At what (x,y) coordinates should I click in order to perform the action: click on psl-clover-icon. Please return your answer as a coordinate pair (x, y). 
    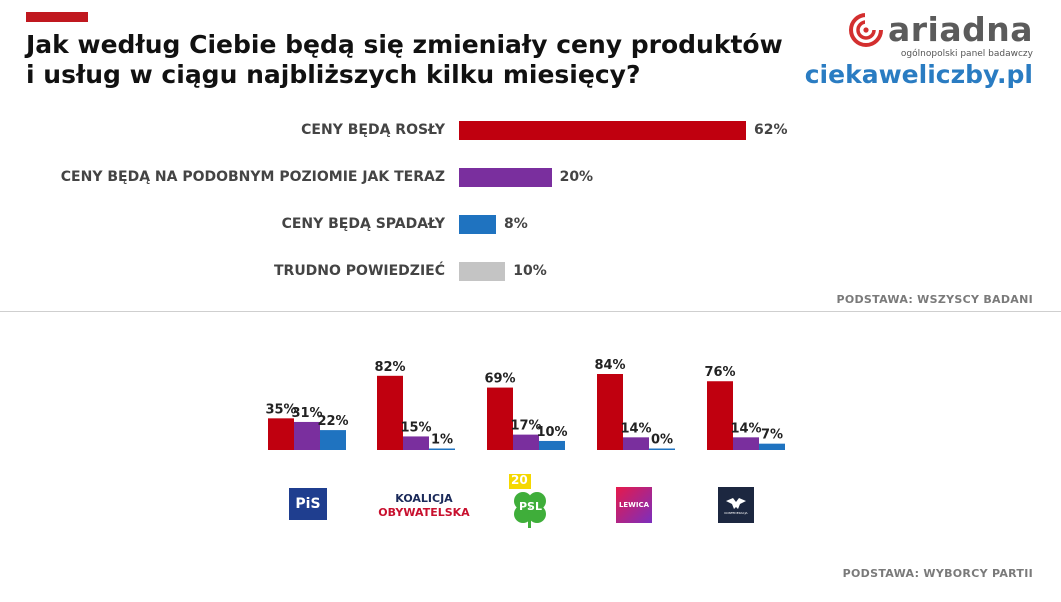
    Looking at the image, I should click on (527, 501).